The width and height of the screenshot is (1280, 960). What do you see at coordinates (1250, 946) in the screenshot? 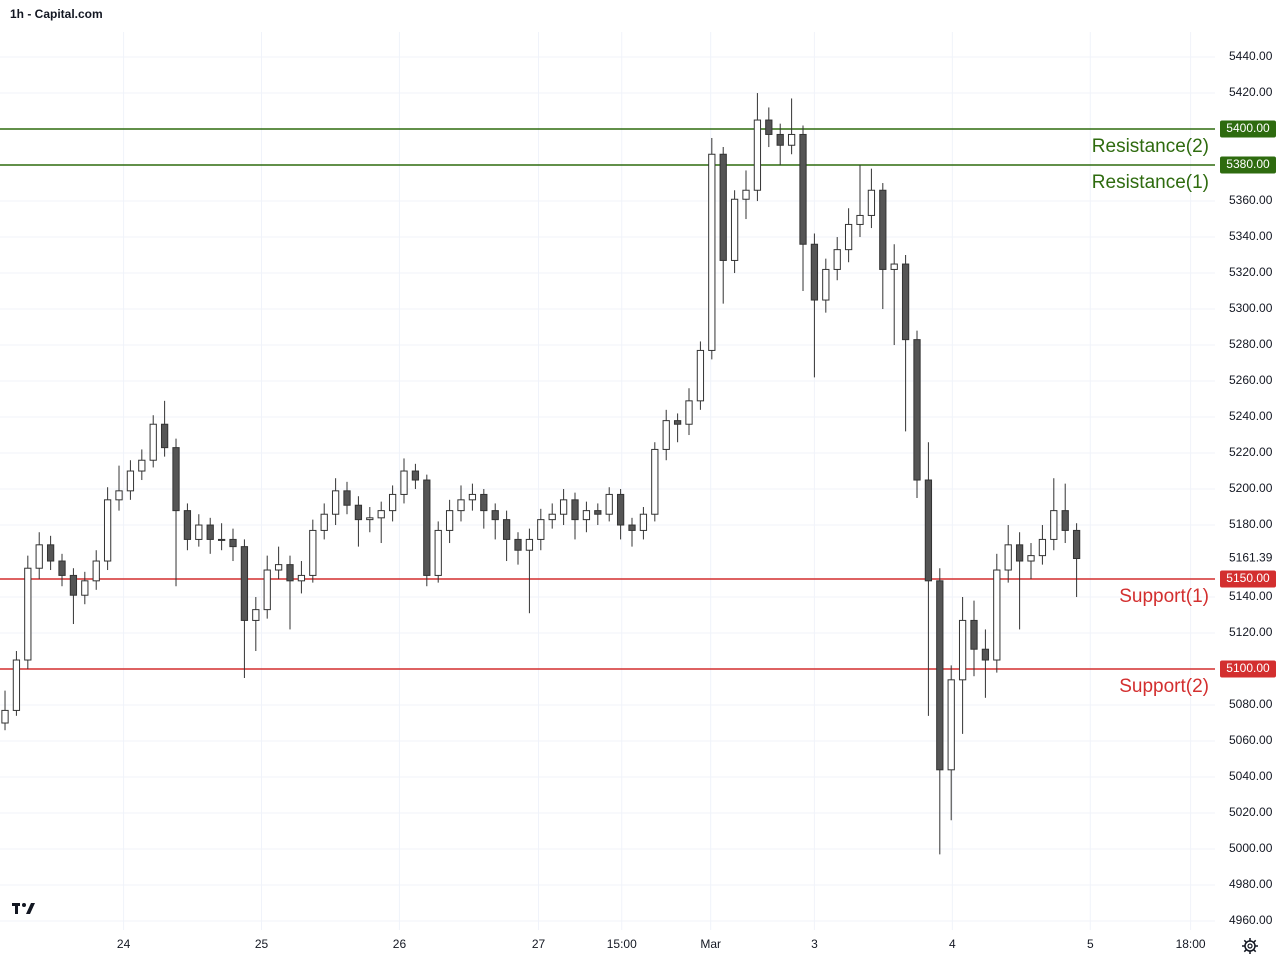
I see `settings-icon` at bounding box center [1250, 946].